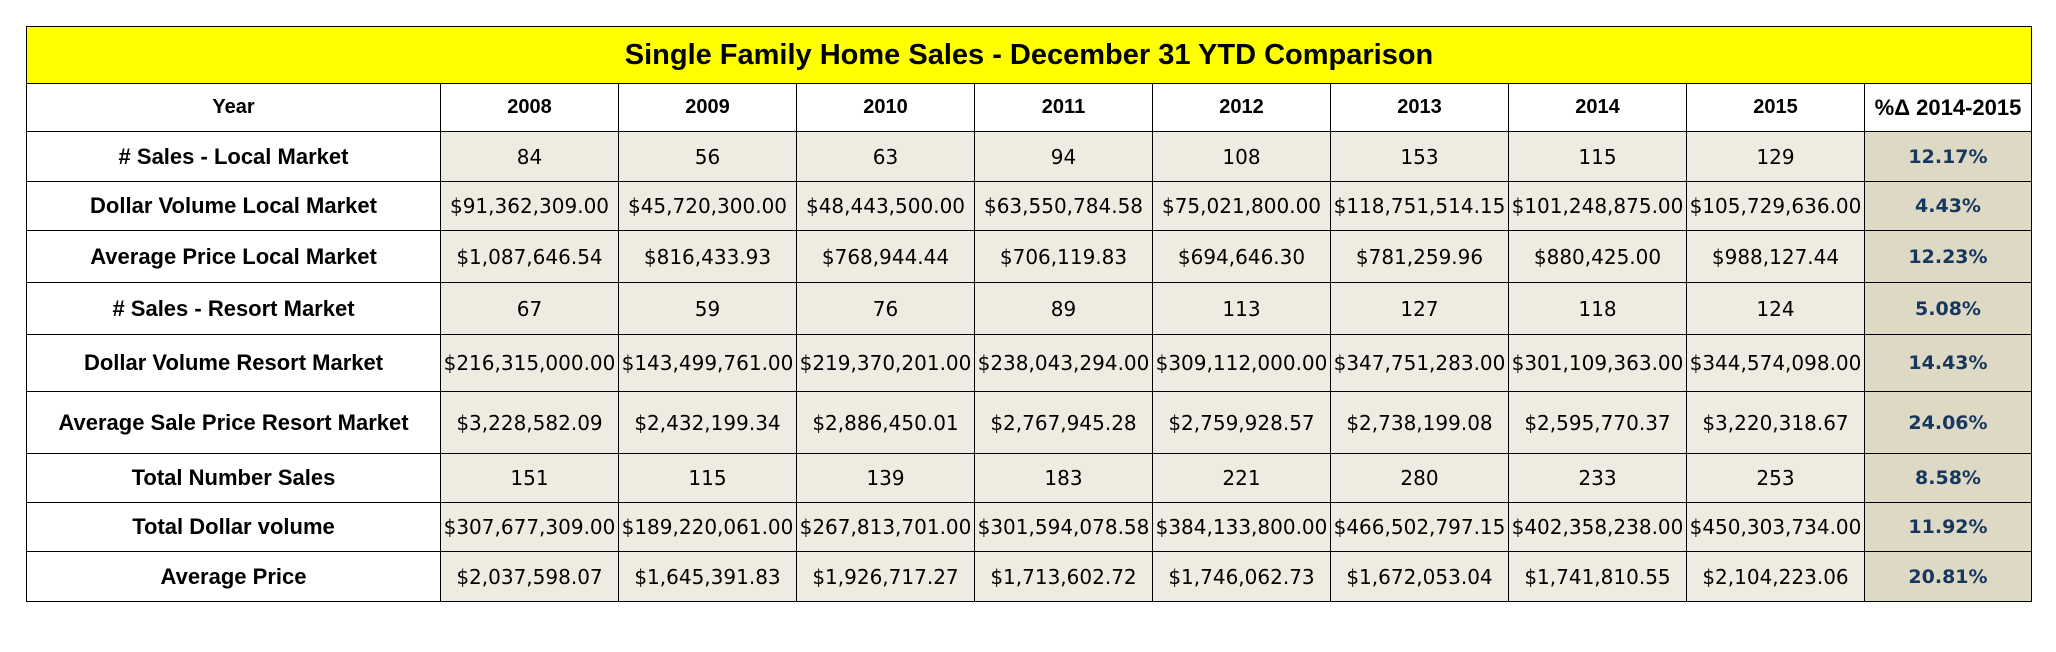 Image resolution: width=2056 pixels, height=652 pixels. I want to click on year-header: Year, so click(233, 107).